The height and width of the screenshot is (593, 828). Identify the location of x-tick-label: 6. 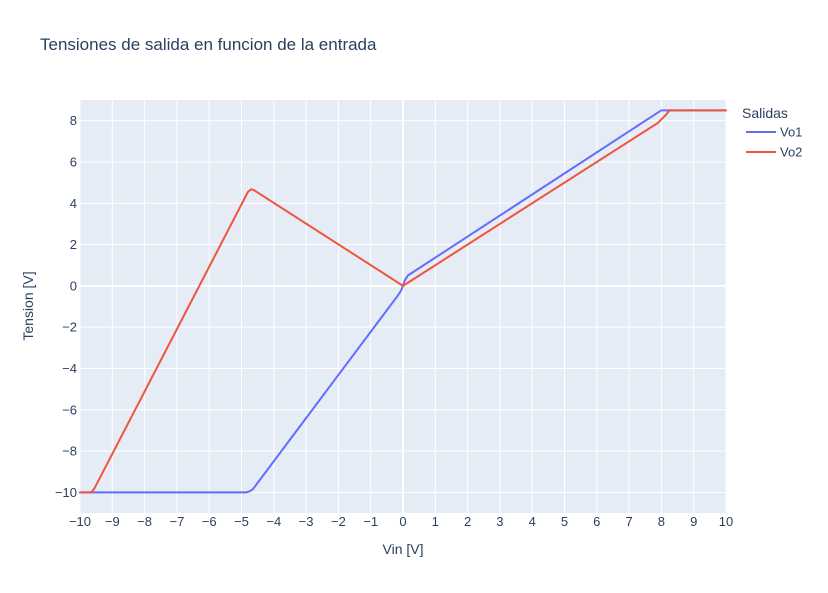
(596, 521).